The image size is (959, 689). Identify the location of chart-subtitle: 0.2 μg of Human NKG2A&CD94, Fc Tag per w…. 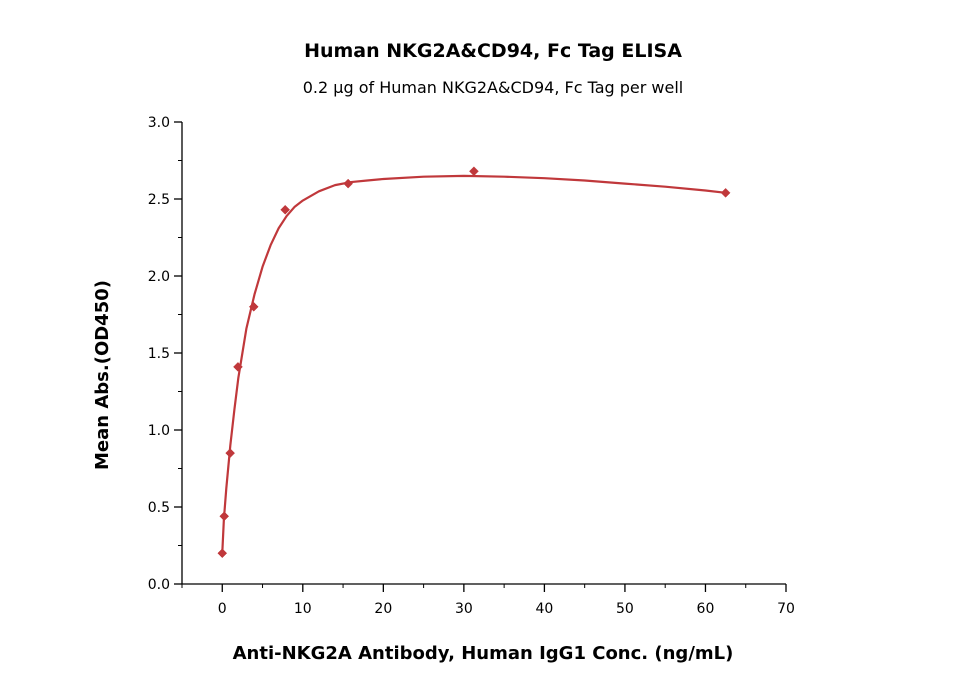
(493, 87).